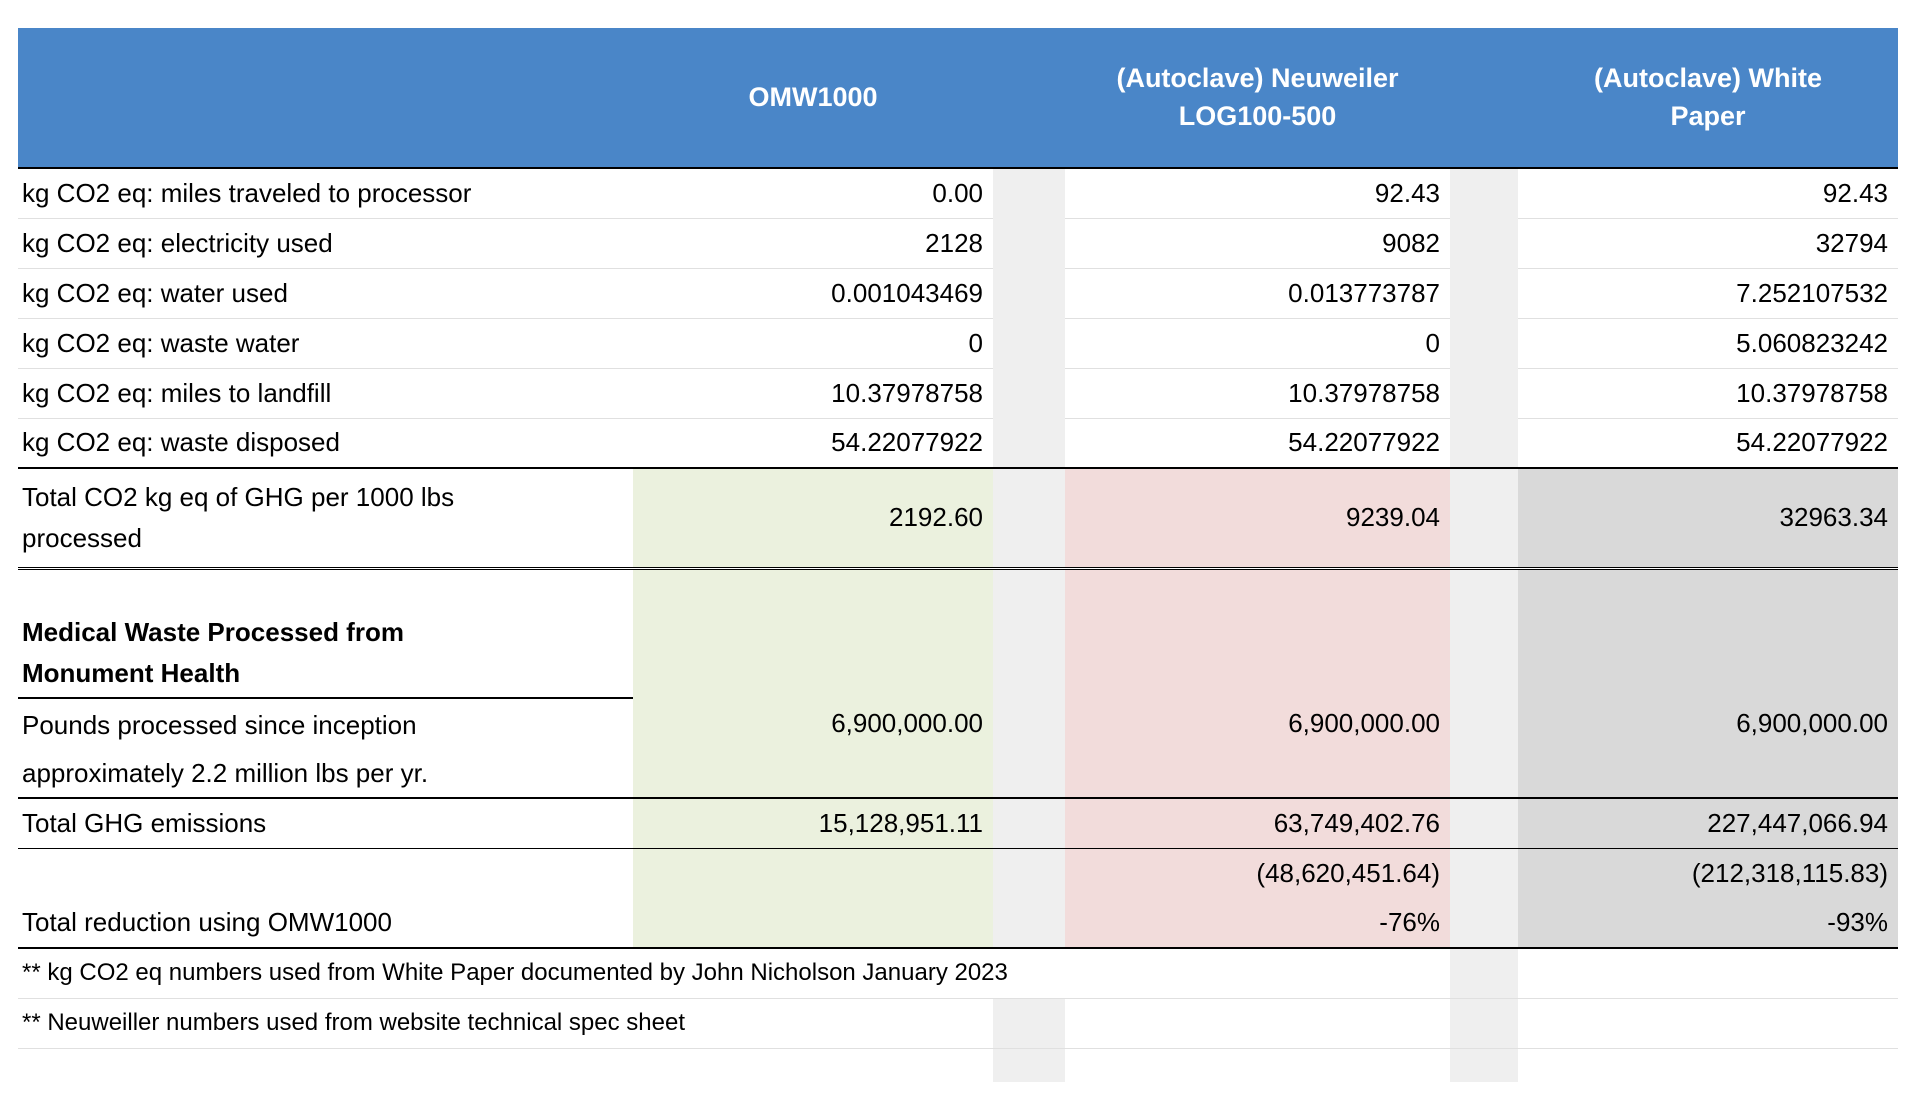 The height and width of the screenshot is (1109, 1920). Describe the element at coordinates (325, 98) in the screenshot. I see `header-empty-cell` at that location.